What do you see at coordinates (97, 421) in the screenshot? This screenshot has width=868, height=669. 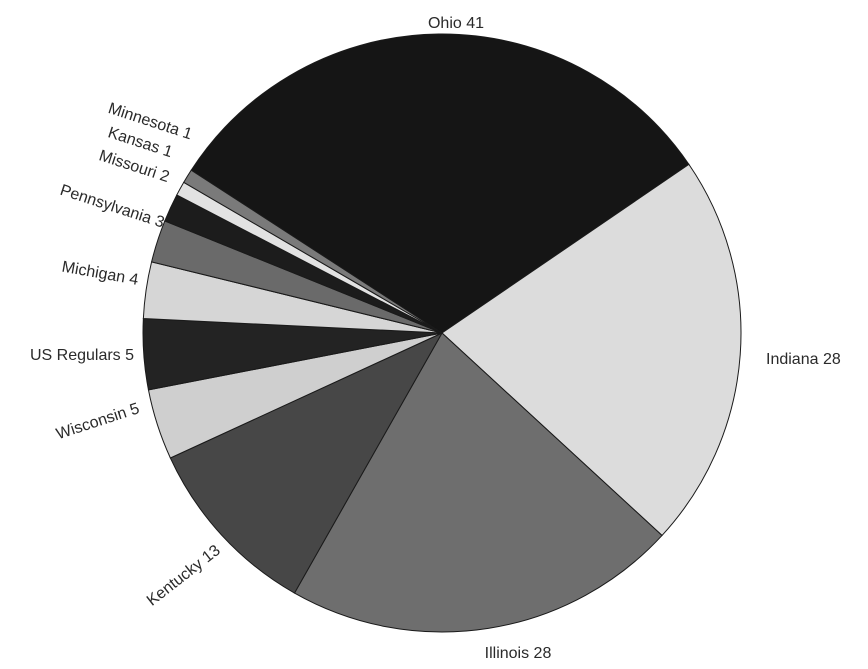 I see `slice-label-wisconsin: Wisconsin 5` at bounding box center [97, 421].